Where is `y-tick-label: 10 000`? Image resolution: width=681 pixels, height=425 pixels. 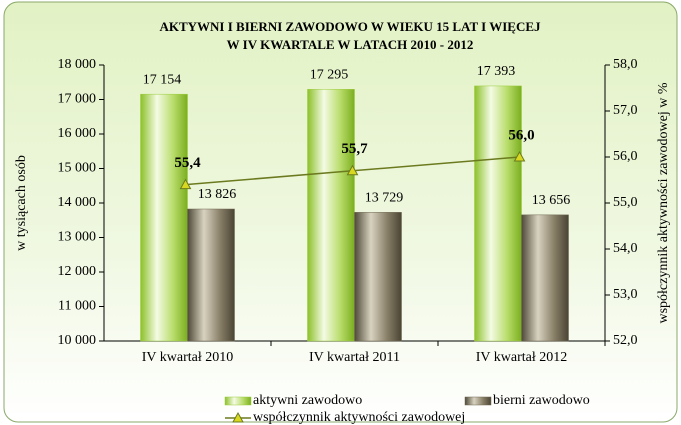
y-tick-label: 10 000 is located at coordinates (77, 340).